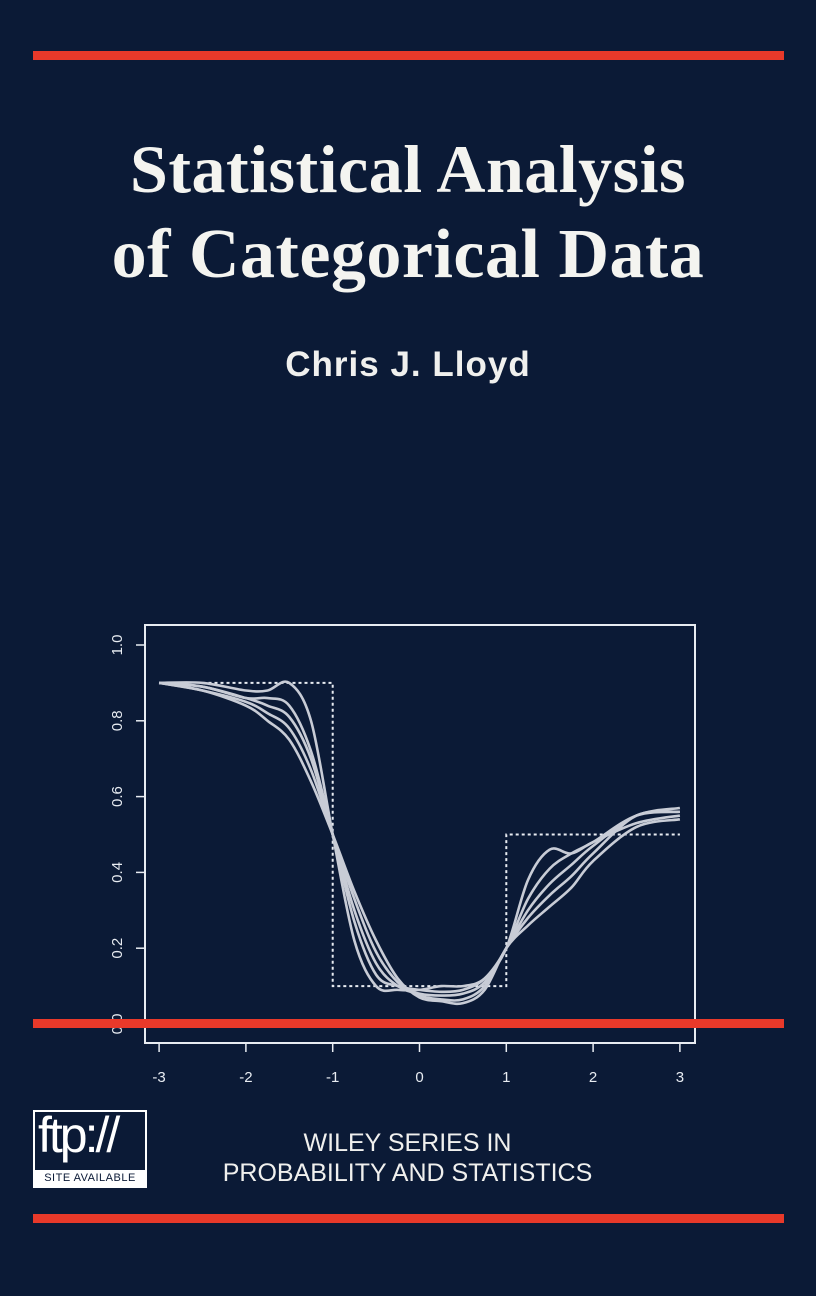 The width and height of the screenshot is (816, 1296). What do you see at coordinates (117, 948) in the screenshot?
I see `y-tick-label: 0.2` at bounding box center [117, 948].